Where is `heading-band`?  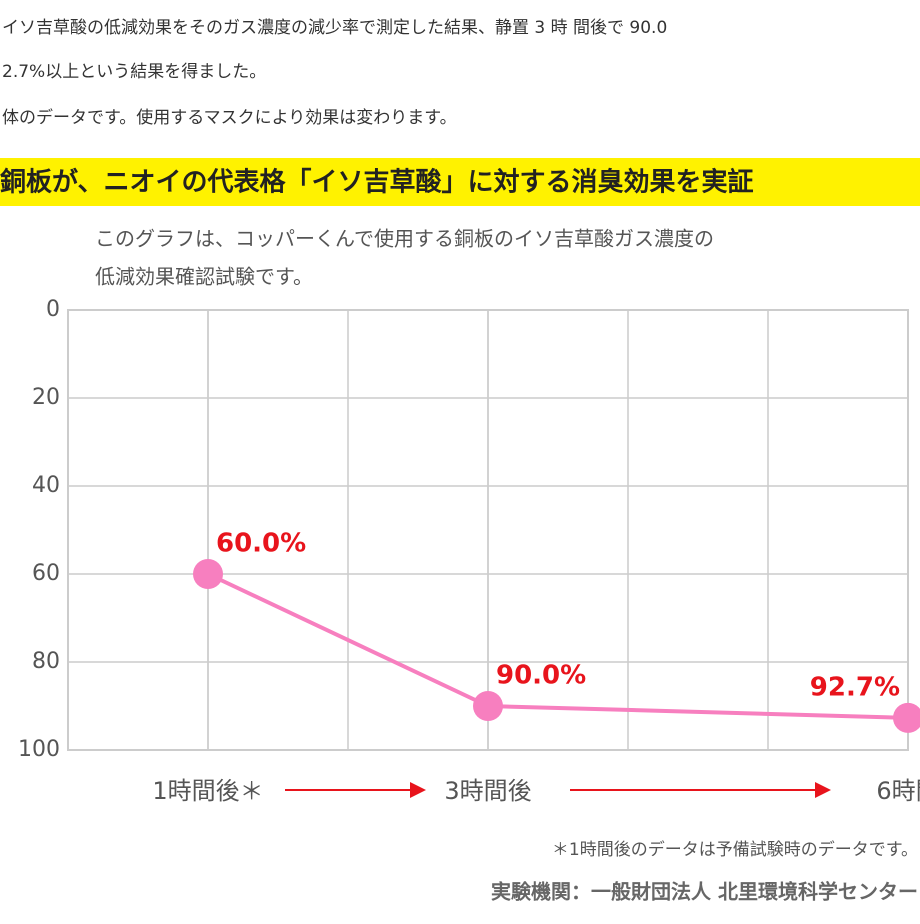 heading-band is located at coordinates (460, 182).